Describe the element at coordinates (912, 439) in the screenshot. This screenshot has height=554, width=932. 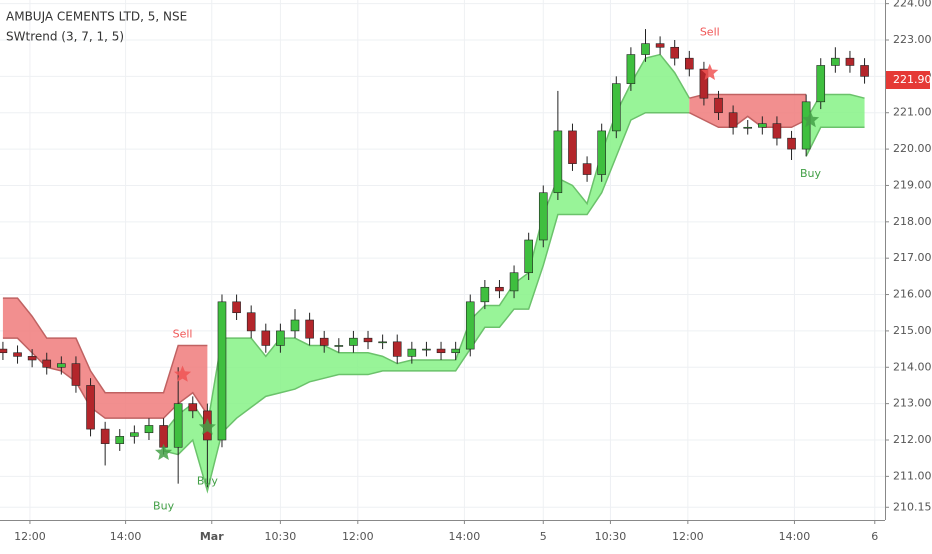
I see `y-tick-label: 212.00` at that location.